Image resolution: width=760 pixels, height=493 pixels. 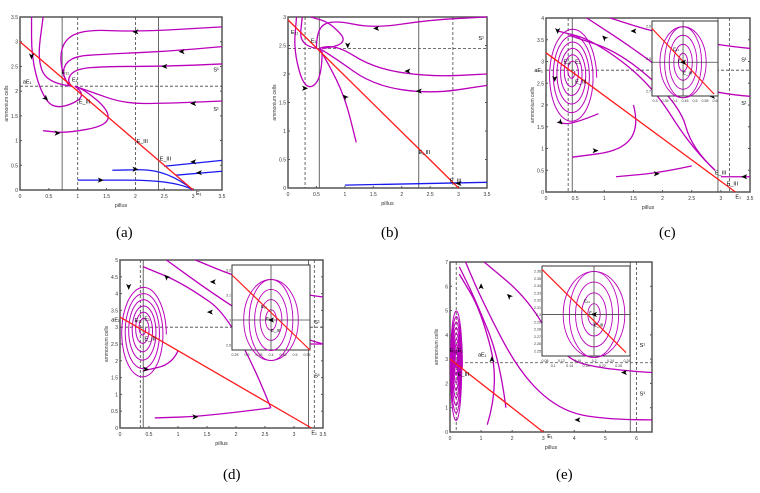 I want to click on x-tick-label: 4, so click(x=574, y=439).